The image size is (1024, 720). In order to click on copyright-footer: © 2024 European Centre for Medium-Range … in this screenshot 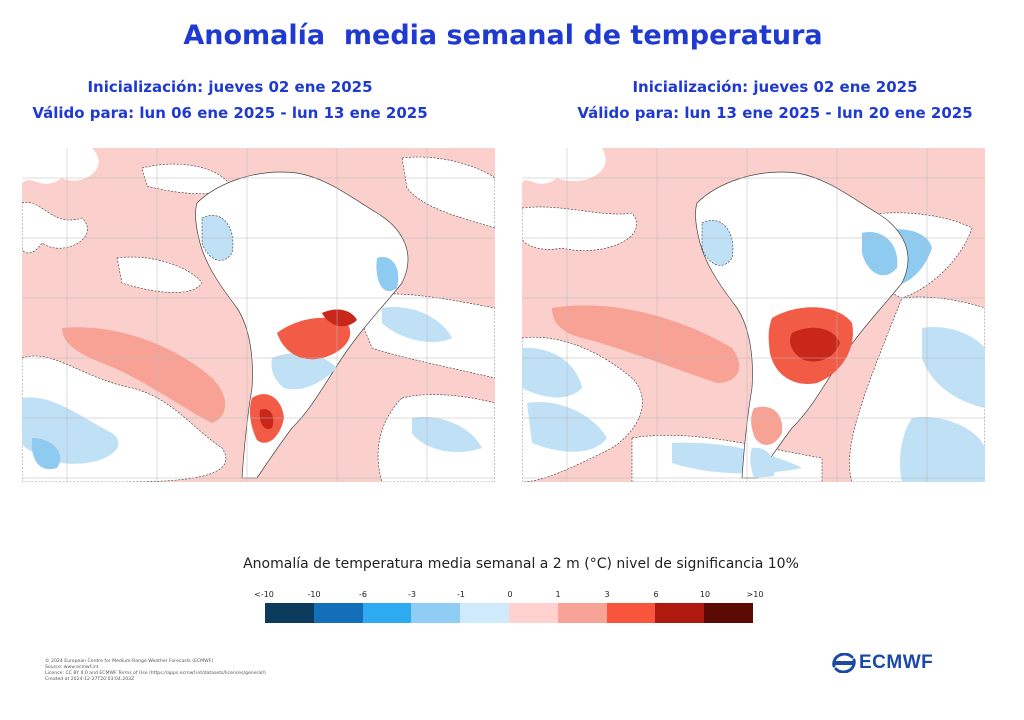, I will do `click(155, 671)`.